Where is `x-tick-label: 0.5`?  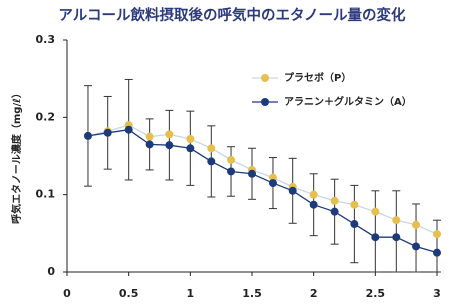
x-tick-label: 0.5 is located at coordinates (129, 293).